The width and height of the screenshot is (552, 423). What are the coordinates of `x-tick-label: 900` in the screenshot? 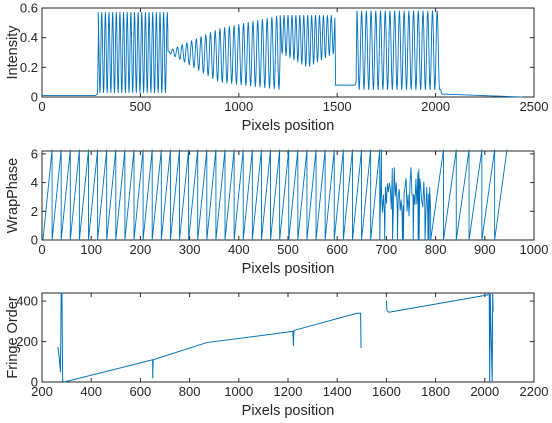 It's located at (485, 249).